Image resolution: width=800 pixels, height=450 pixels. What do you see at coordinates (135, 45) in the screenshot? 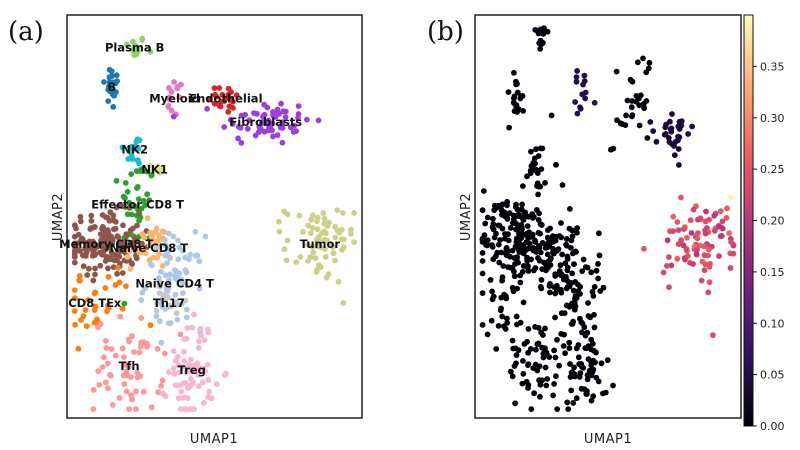
I see `point-plasma-b` at bounding box center [135, 45].